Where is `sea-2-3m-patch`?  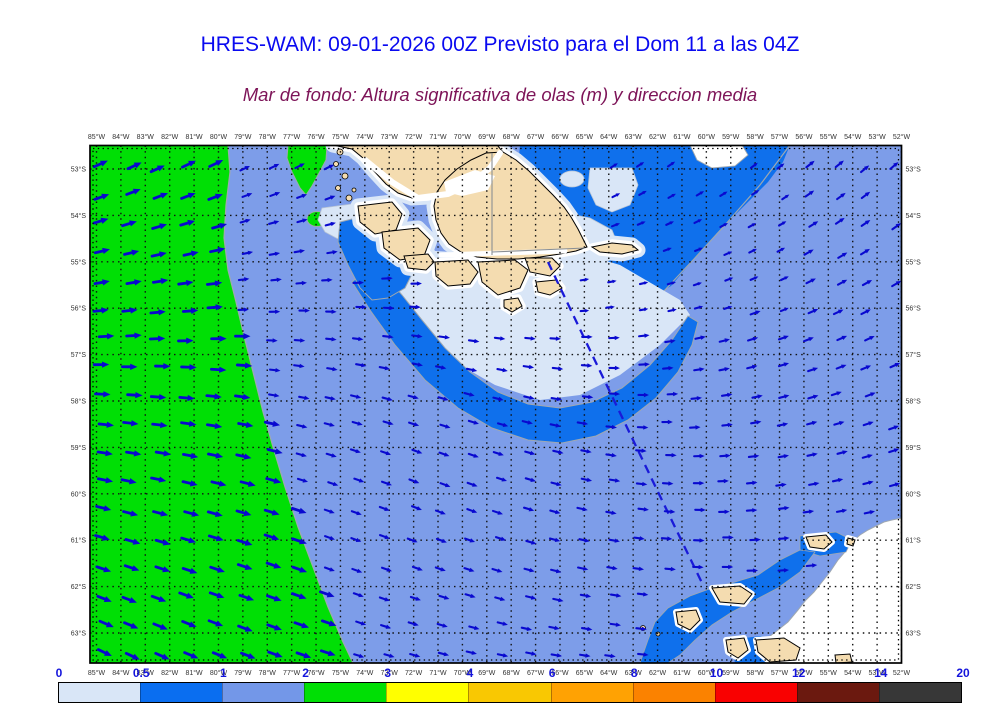
sea-2-3m-patch is located at coordinates (307, 170).